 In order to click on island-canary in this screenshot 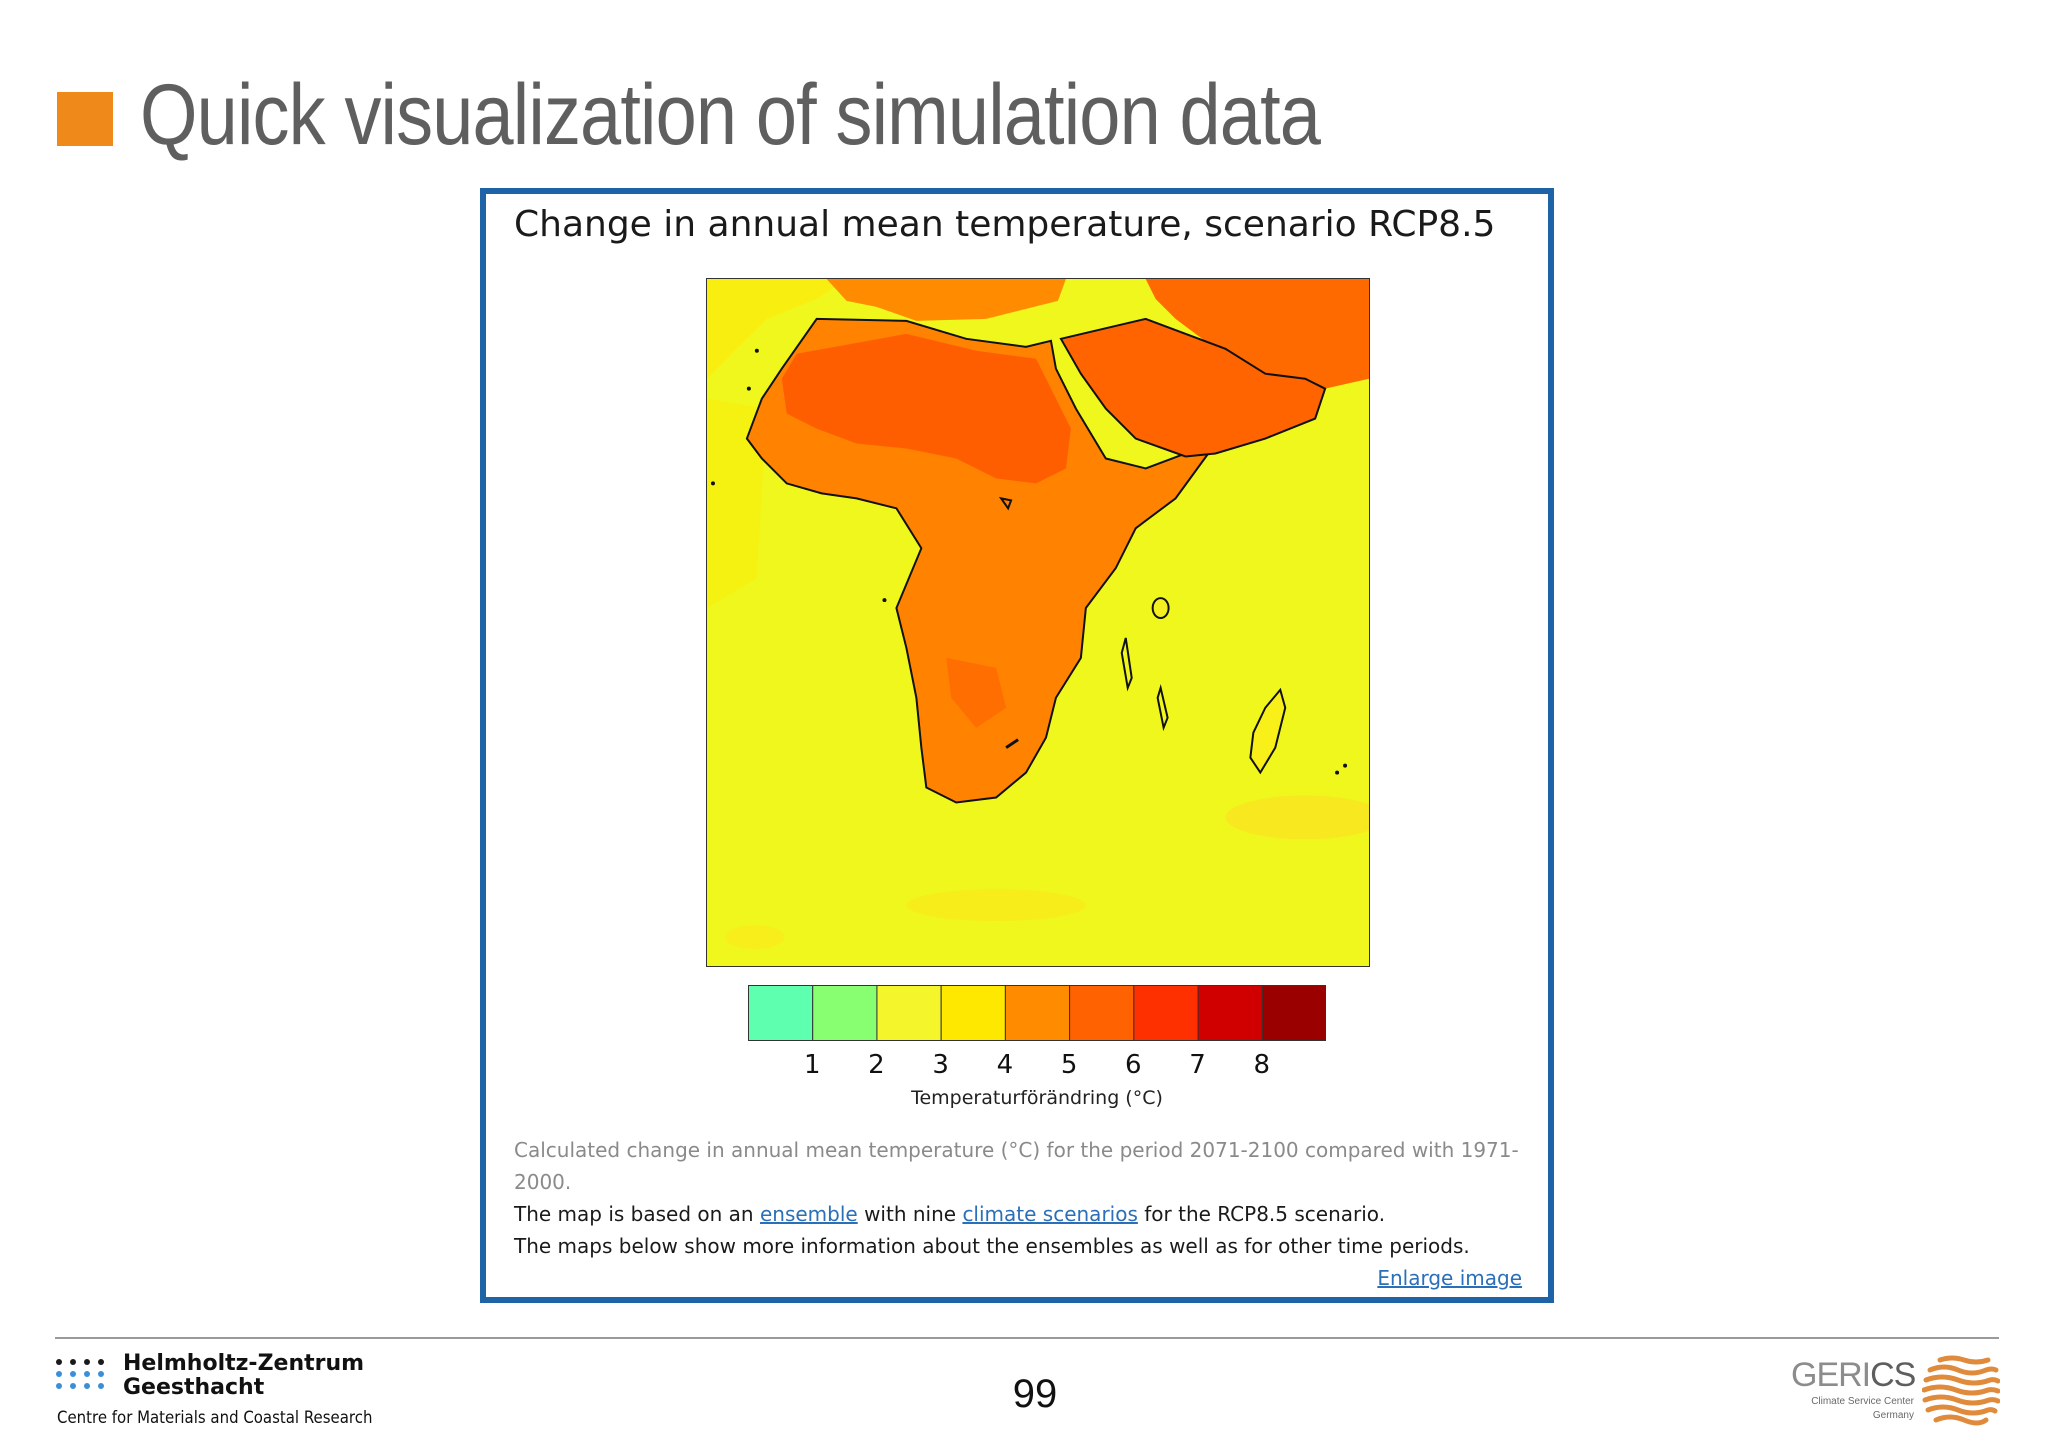, I will do `click(756, 350)`.